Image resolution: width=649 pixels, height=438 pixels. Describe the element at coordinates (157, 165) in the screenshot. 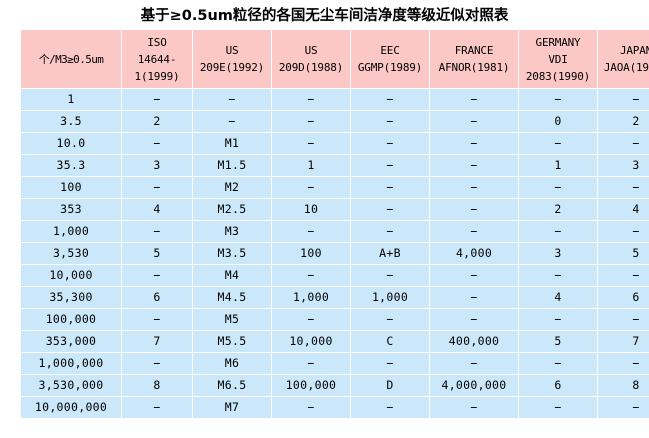

I see `cell-iso: 3` at that location.